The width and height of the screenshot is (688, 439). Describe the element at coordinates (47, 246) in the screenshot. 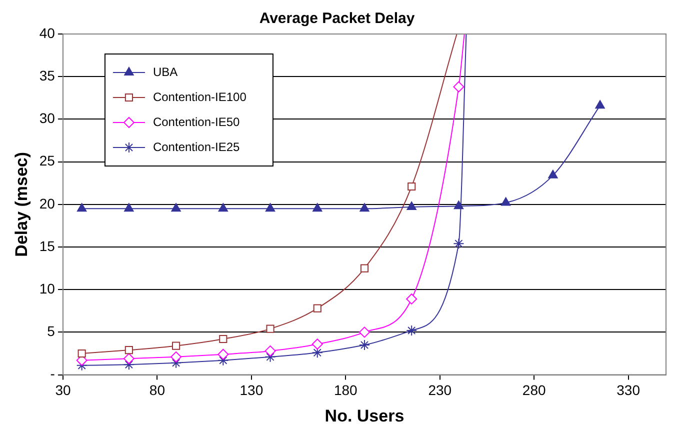

I see `y-tick-label: 15` at that location.